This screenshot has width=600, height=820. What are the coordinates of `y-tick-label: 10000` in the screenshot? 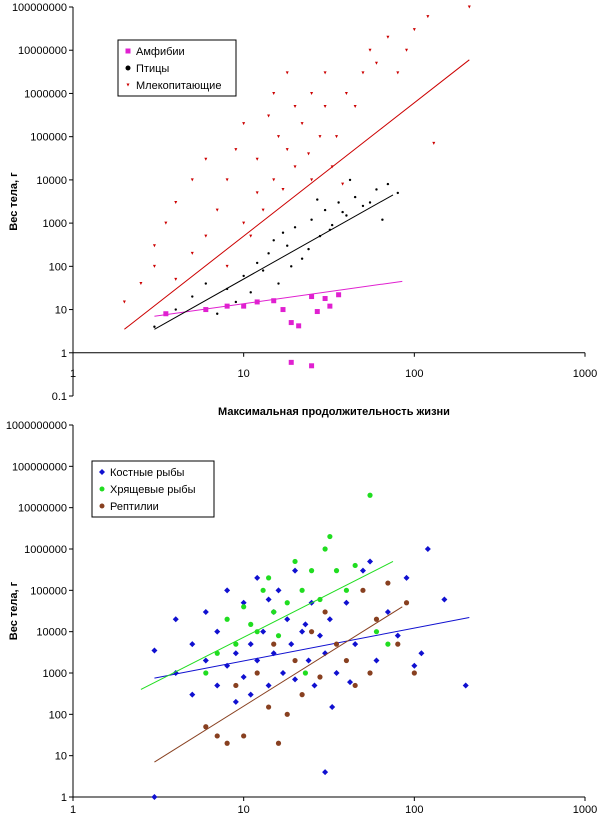 It's located at (51, 181).